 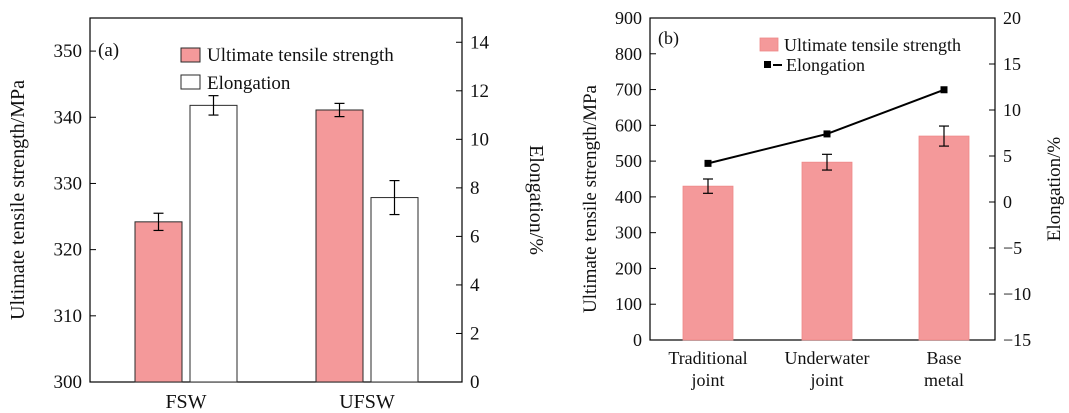 What do you see at coordinates (480, 42) in the screenshot?
I see `right-tick-label: 14` at bounding box center [480, 42].